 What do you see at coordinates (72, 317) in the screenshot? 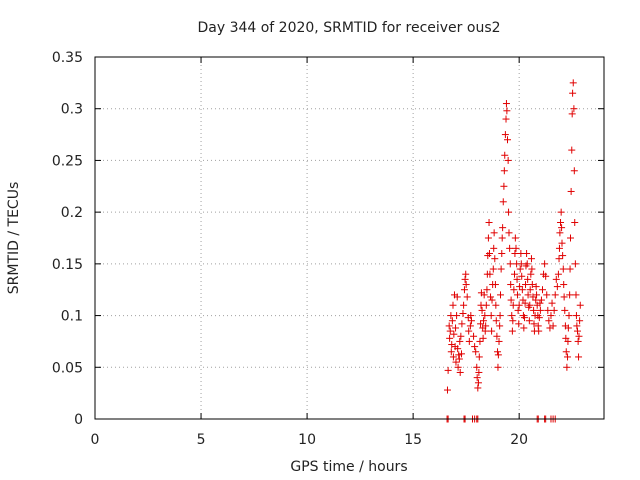
I see `y-tick-label: 0.1` at bounding box center [72, 317].